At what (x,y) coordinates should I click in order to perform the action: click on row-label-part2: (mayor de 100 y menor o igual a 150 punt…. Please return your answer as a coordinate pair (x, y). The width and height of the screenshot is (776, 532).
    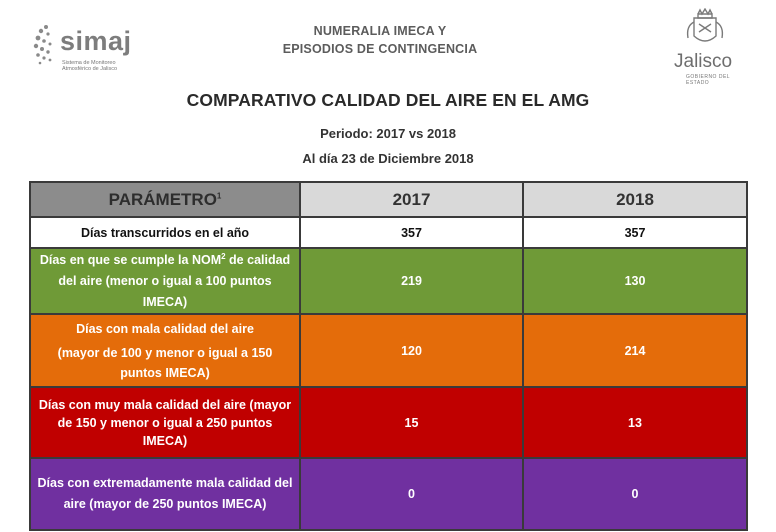
    Looking at the image, I should click on (165, 362).